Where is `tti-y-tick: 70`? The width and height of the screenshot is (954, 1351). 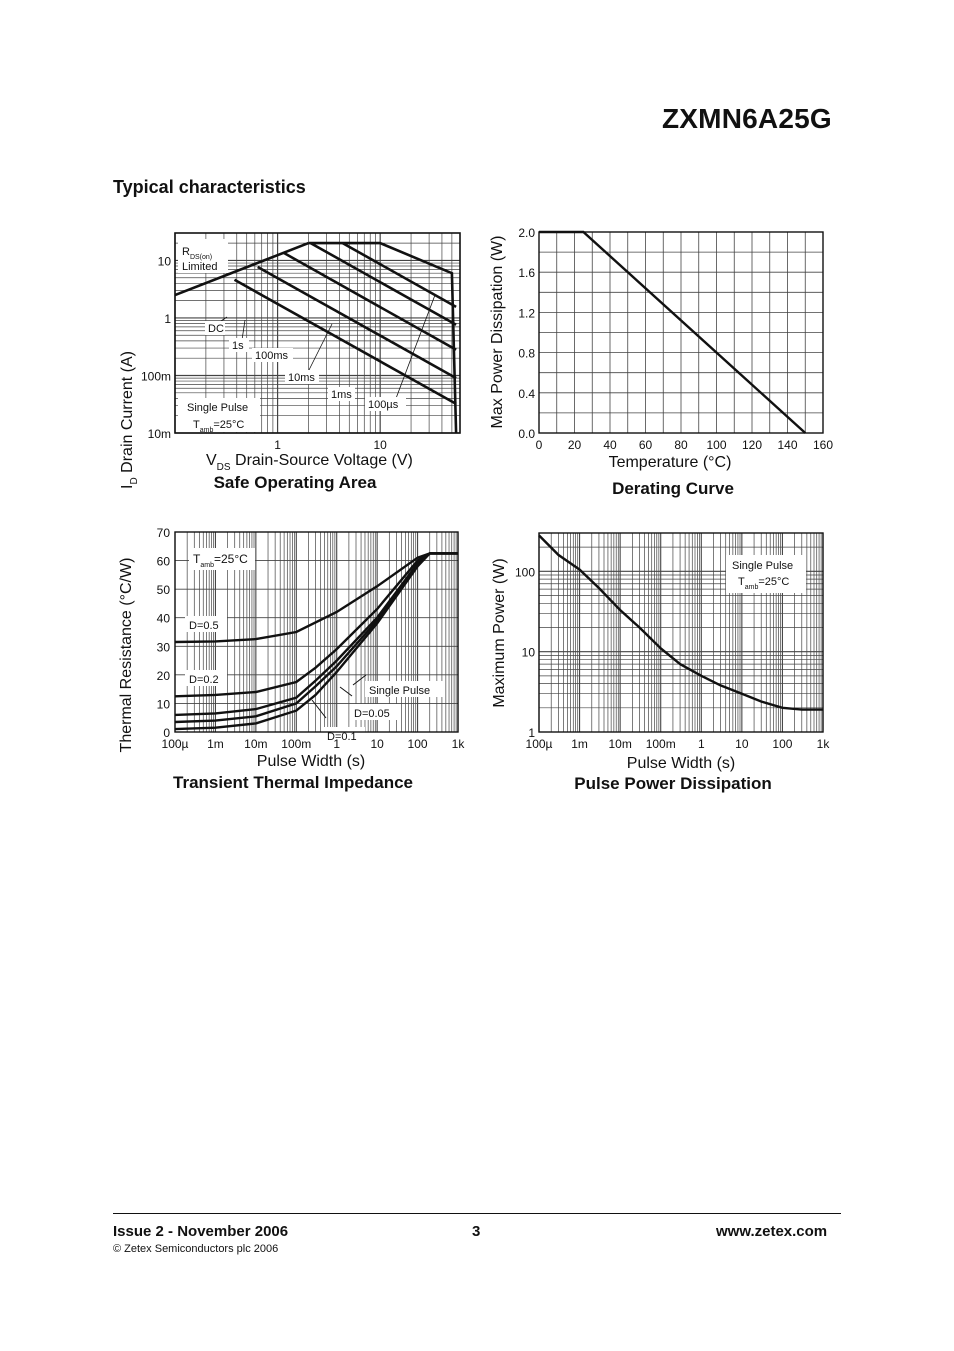 tti-y-tick: 70 is located at coordinates (164, 533).